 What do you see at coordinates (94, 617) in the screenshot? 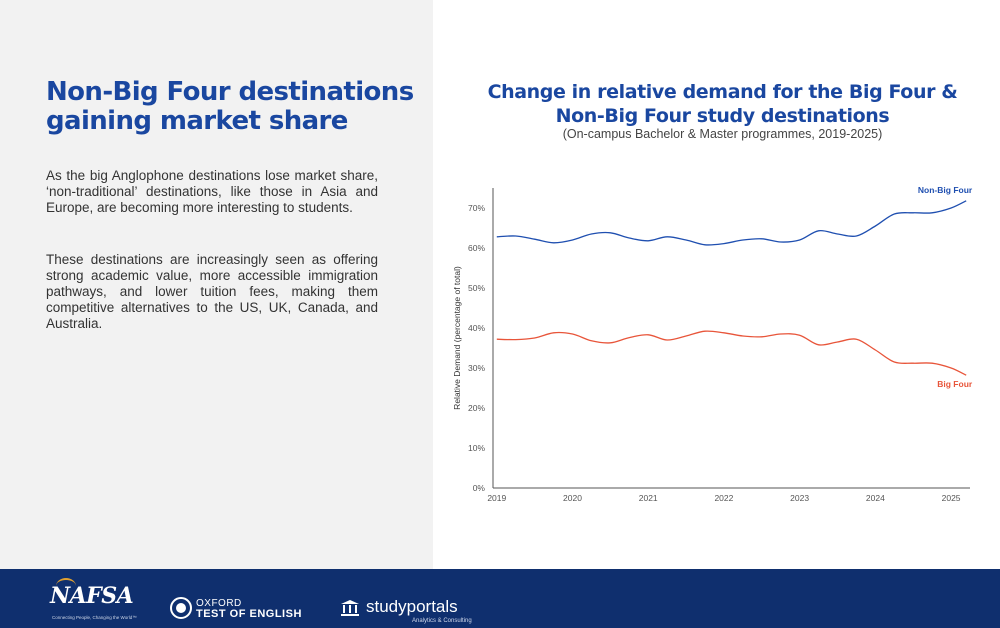
I see `nafsa-tagline: Connecting People, Changing the World™` at bounding box center [94, 617].